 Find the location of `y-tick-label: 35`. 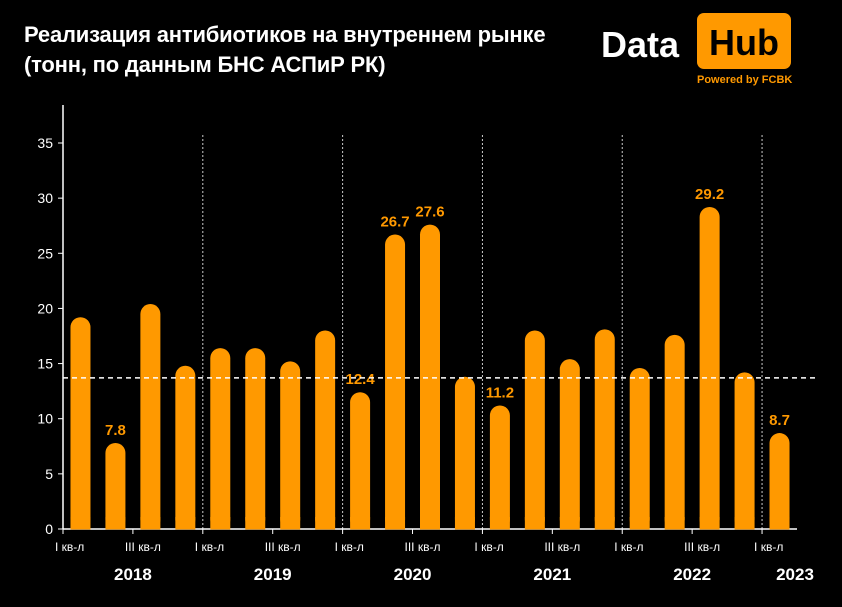

y-tick-label: 35 is located at coordinates (45, 143).